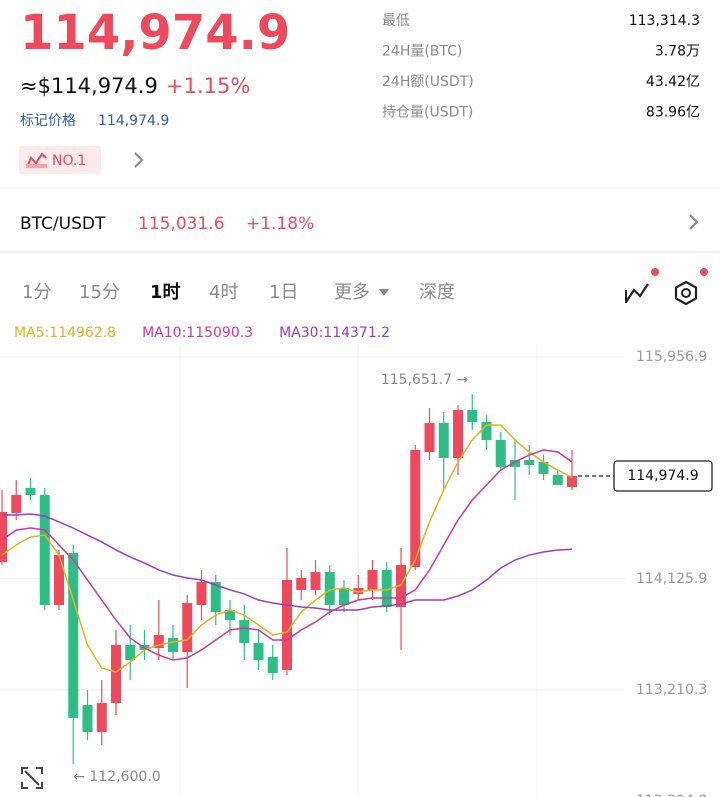 The width and height of the screenshot is (720, 797). I want to click on stat-value: 83.96亿, so click(673, 113).